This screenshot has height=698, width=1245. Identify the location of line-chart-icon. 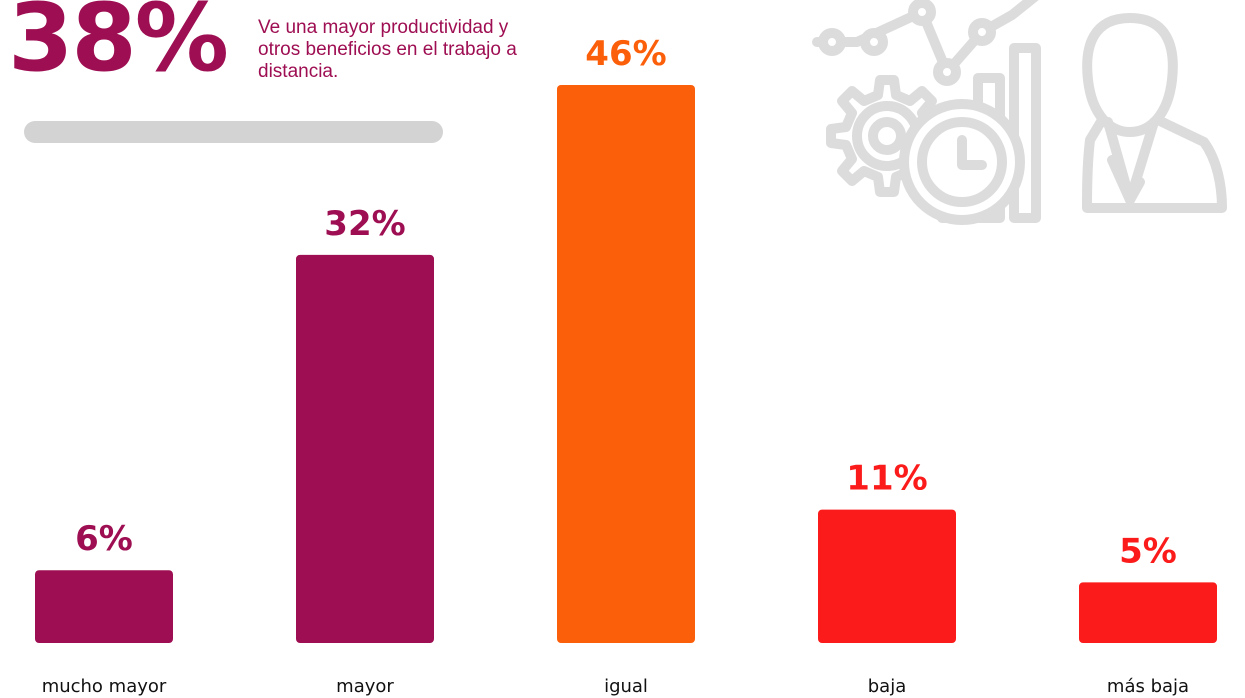
(925, 43).